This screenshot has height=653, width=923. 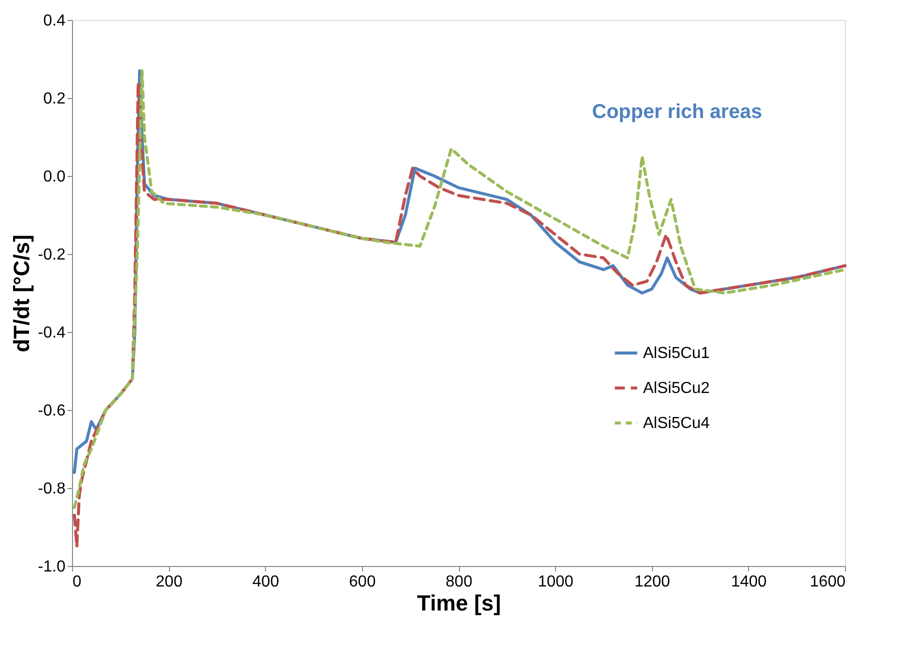 What do you see at coordinates (677, 112) in the screenshot?
I see `annotation: Copper rich areas` at bounding box center [677, 112].